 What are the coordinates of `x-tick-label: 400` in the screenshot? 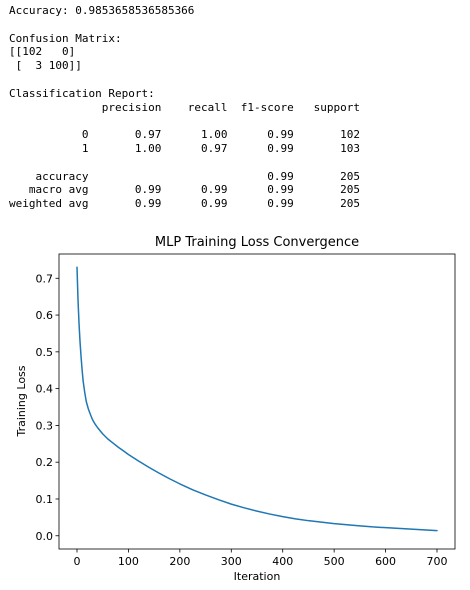 It's located at (282, 561).